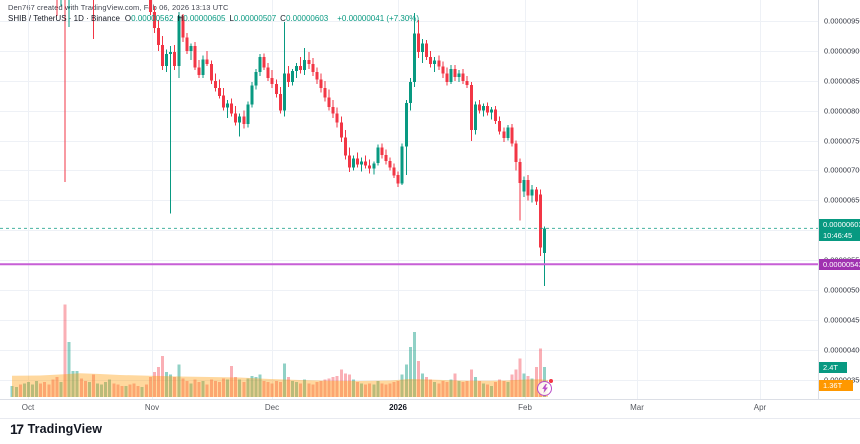 The width and height of the screenshot is (860, 444). What do you see at coordinates (842, 170) in the screenshot?
I see `price-axis-label: 0.00000700` at bounding box center [842, 170].